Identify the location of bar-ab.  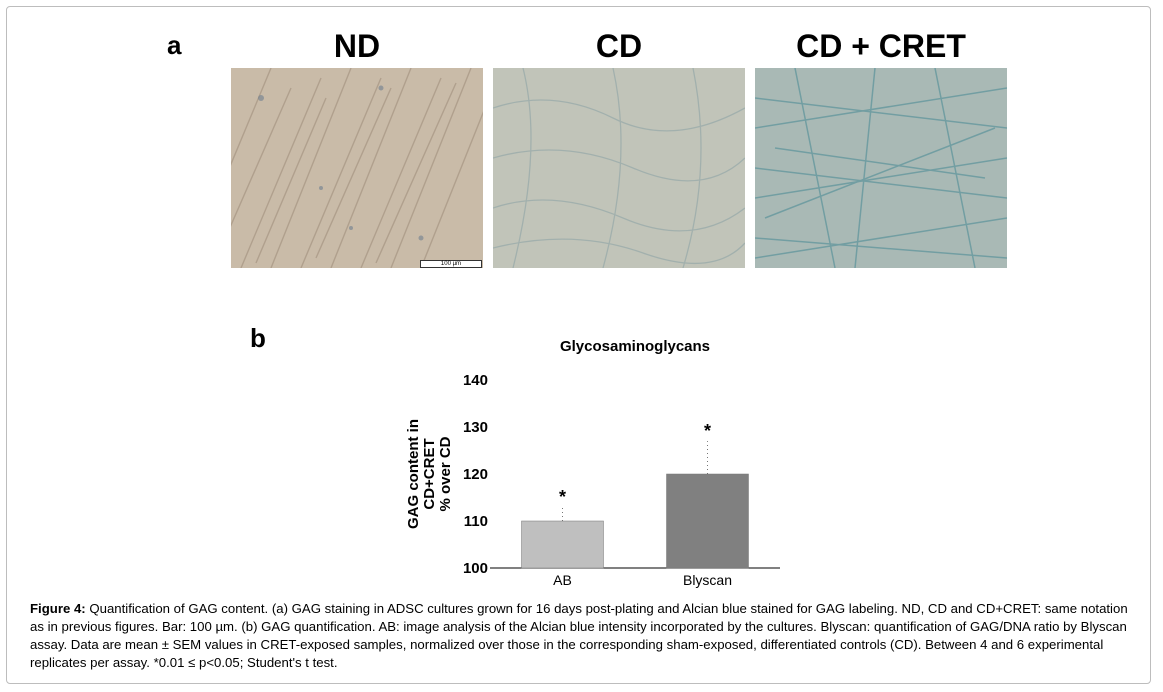
(562, 544).